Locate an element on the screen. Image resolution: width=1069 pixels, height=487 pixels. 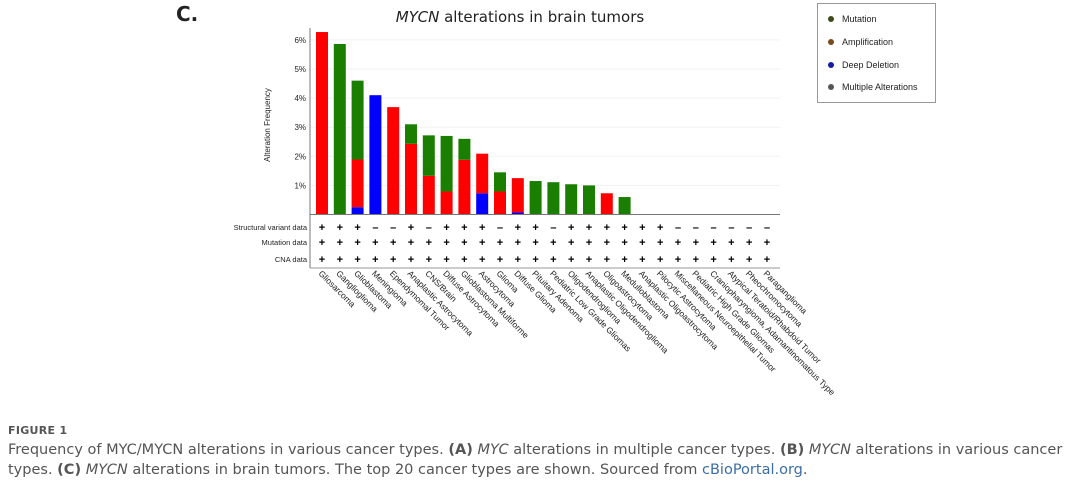
legend-item-deep-deletion: Deep Deletion is located at coordinates (863, 65).